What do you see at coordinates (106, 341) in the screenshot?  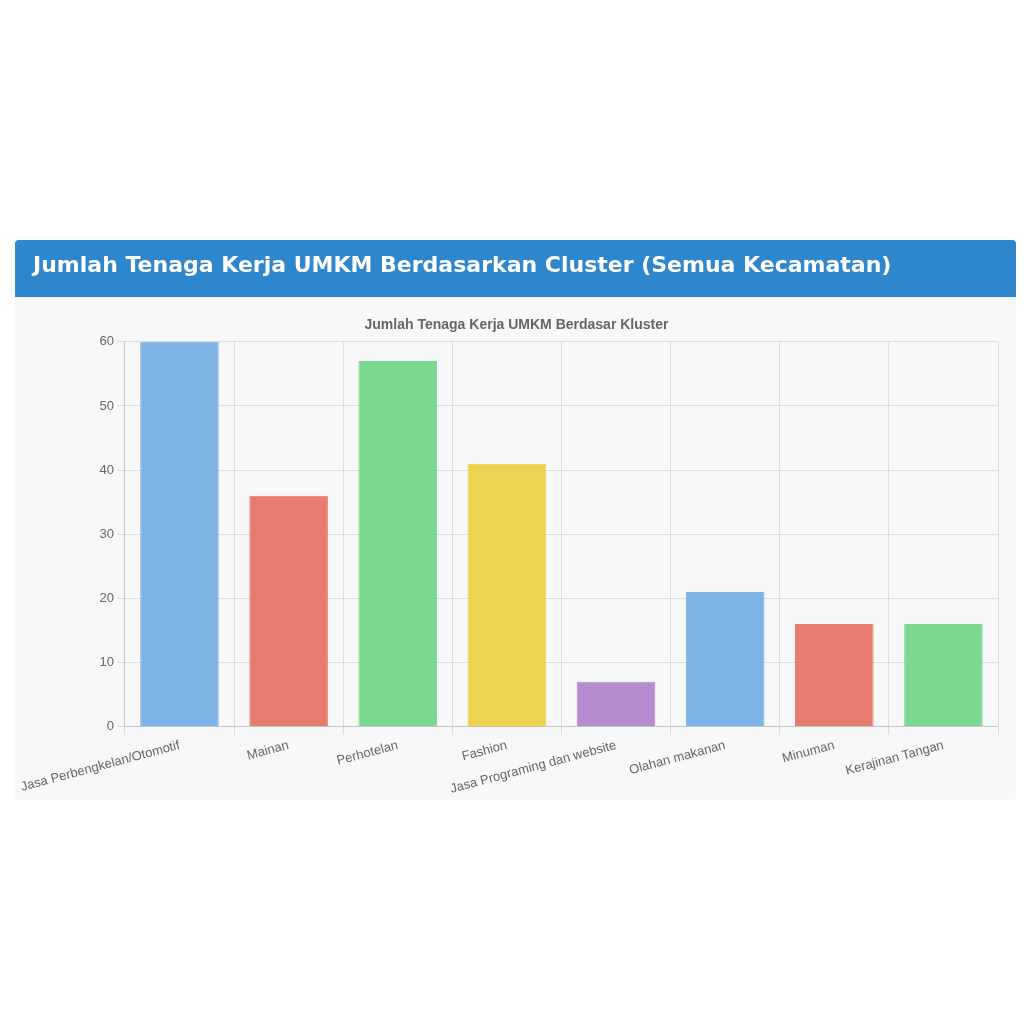 I see `y-tick-label: 60` at bounding box center [106, 341].